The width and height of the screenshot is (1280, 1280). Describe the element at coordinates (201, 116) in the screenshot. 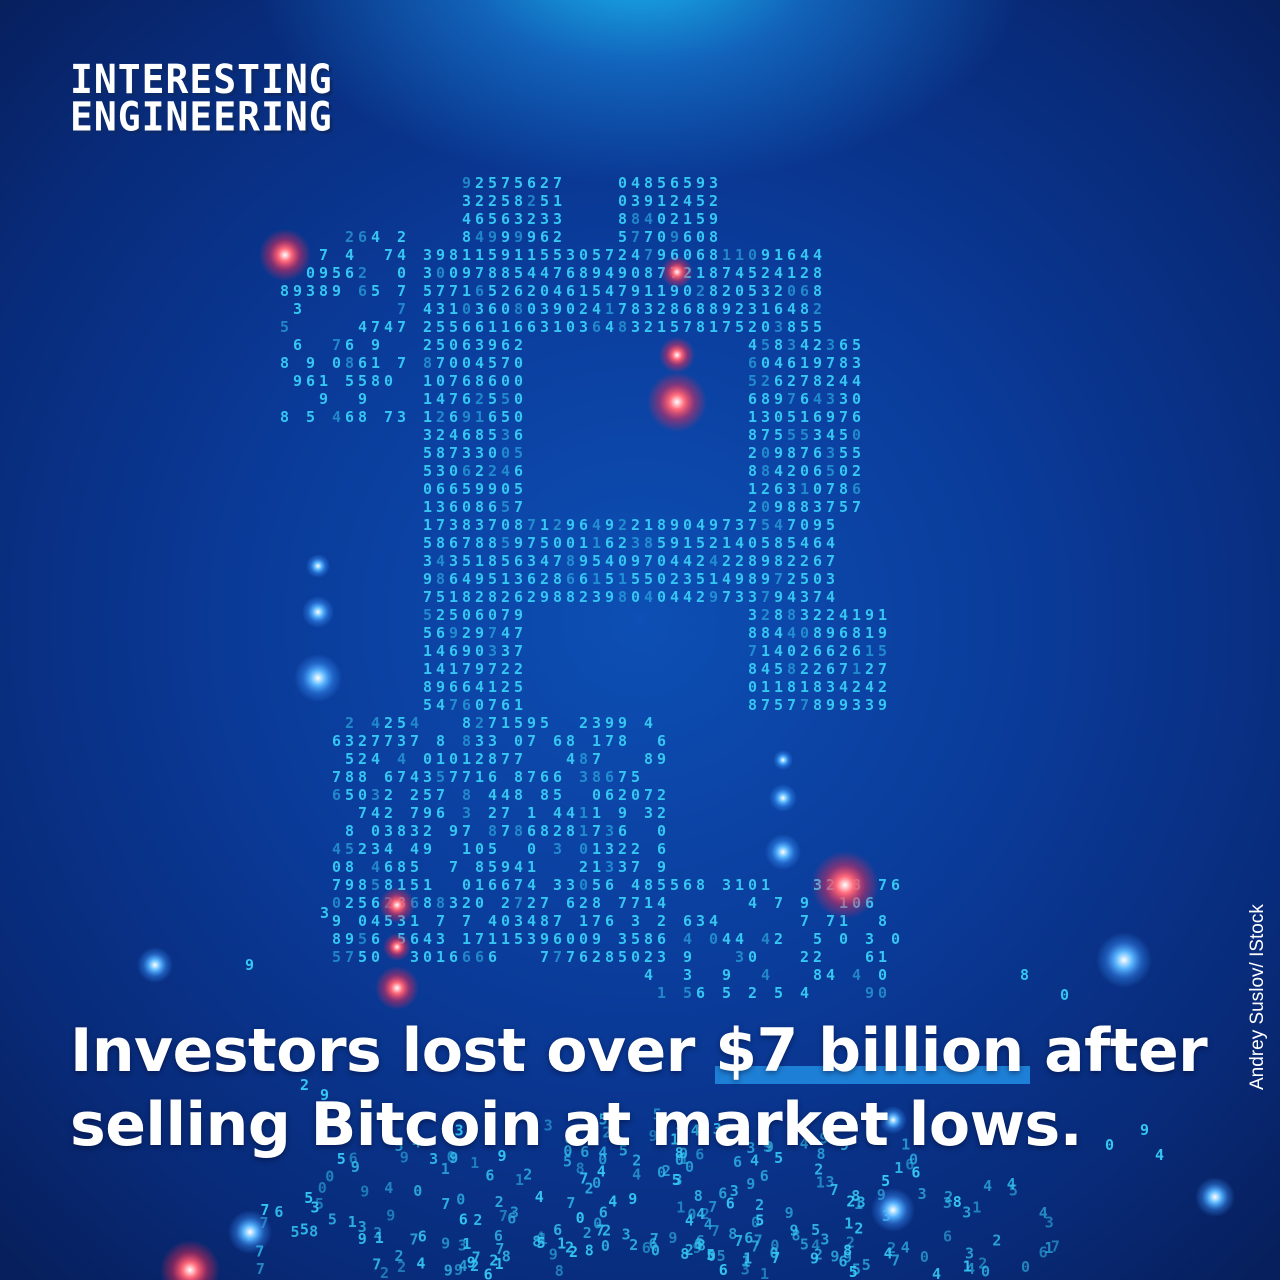

I see `brand-logo-line2: ENGINEERING` at that location.